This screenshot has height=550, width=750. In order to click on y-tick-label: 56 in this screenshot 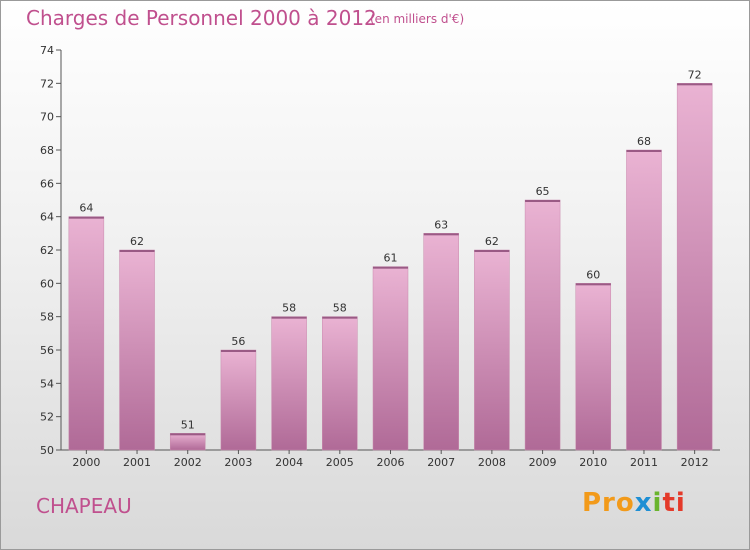, I will do `click(47, 350)`.